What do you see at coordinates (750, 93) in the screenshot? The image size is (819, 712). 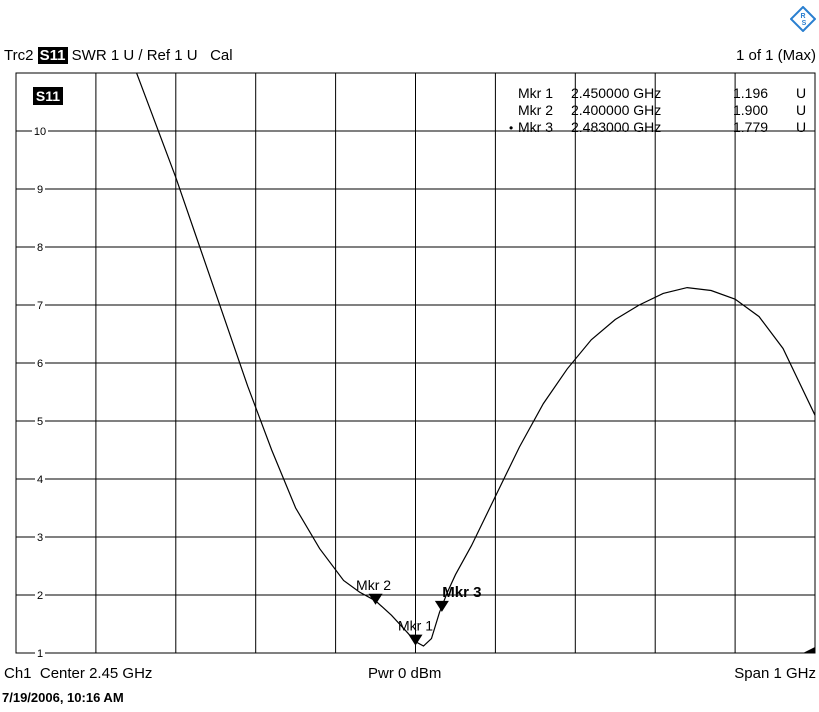 I see `marker-readout-value: 1.196` at bounding box center [750, 93].